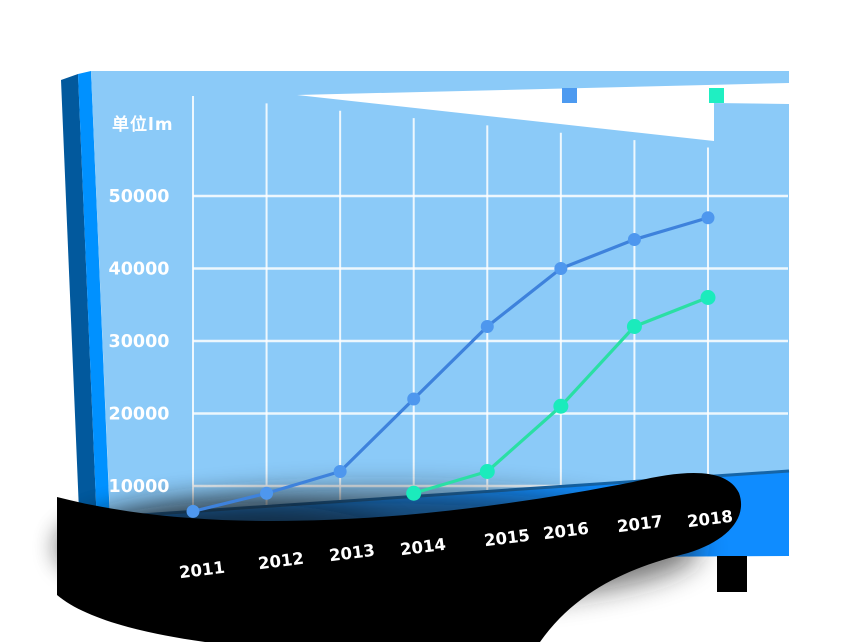 This screenshot has height=642, width=845. Describe the element at coordinates (569, 95) in the screenshot. I see `legend-swatch-blue-icon` at that location.